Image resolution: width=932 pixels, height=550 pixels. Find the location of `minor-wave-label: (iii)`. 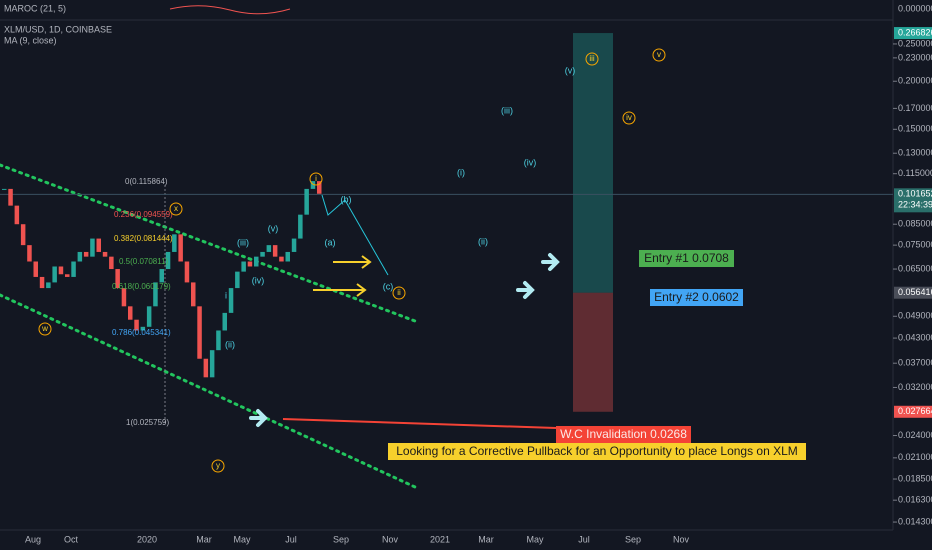

minor-wave-label: (iii) is located at coordinates (507, 110).